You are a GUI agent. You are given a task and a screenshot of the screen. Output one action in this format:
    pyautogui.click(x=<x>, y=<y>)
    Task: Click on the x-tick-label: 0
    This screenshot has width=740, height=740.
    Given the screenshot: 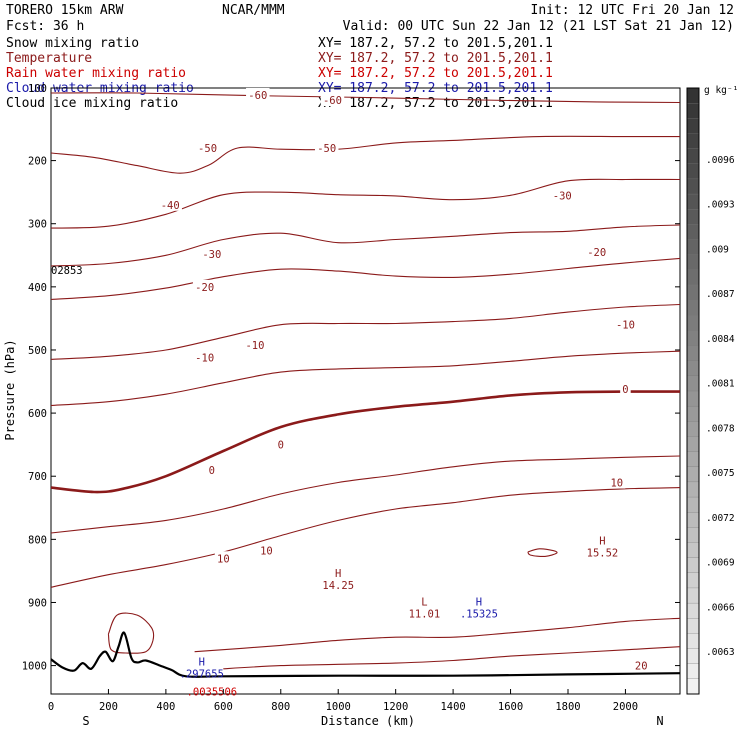 What is the action you would take?
    pyautogui.click(x=51, y=707)
    